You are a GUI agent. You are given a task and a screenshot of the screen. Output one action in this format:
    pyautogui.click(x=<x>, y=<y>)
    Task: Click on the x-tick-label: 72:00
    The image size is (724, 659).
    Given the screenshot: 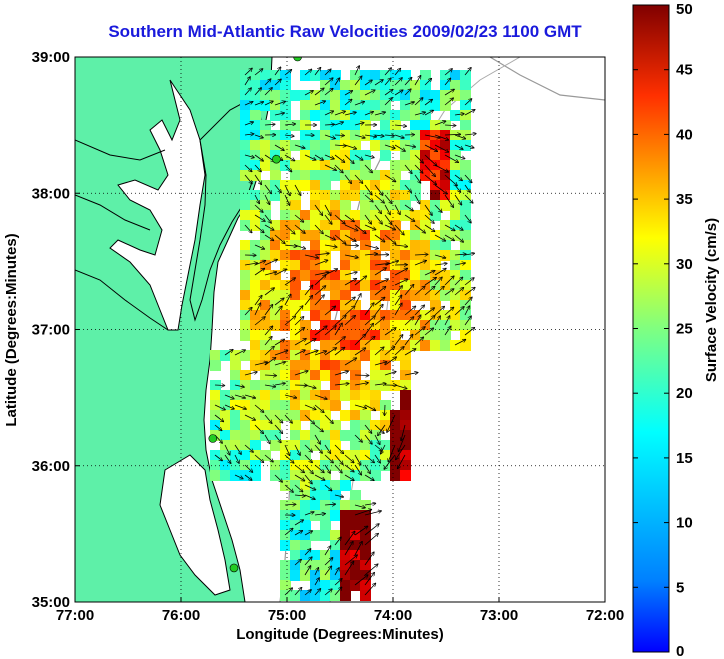 What is the action you would take?
    pyautogui.click(x=605, y=615)
    